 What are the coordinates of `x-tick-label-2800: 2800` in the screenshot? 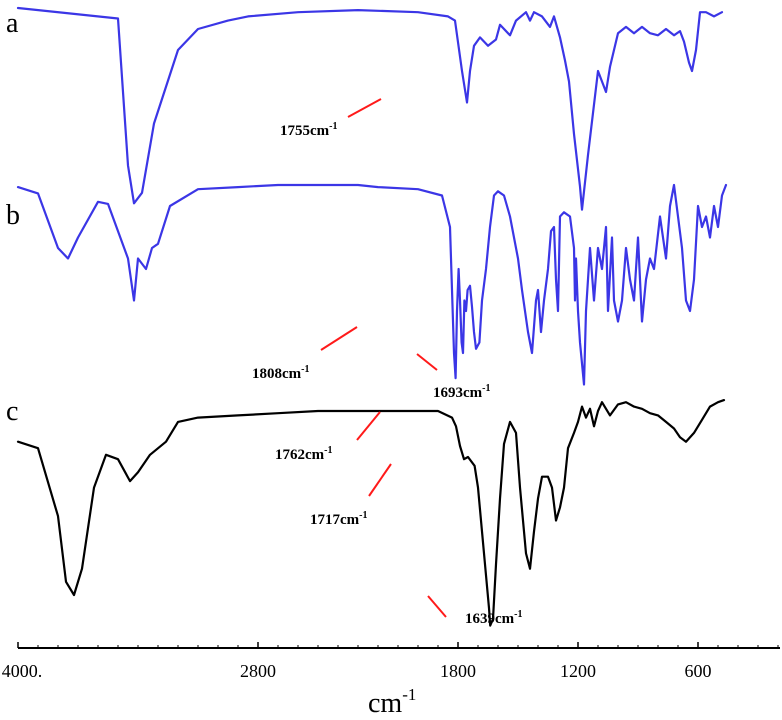 It's located at (258, 671).